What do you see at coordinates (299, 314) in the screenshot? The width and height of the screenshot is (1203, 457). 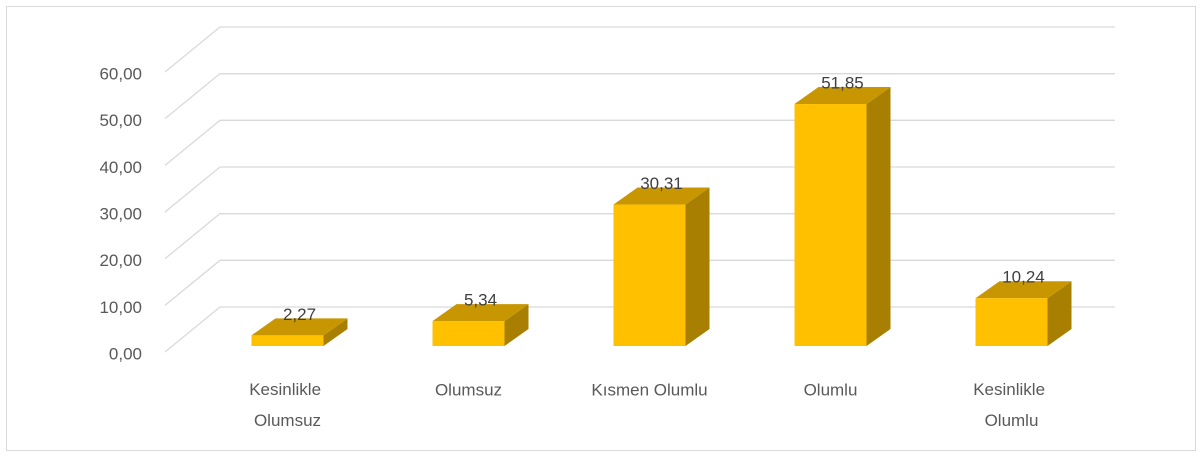 I see `value-label: 2,27` at bounding box center [299, 314].